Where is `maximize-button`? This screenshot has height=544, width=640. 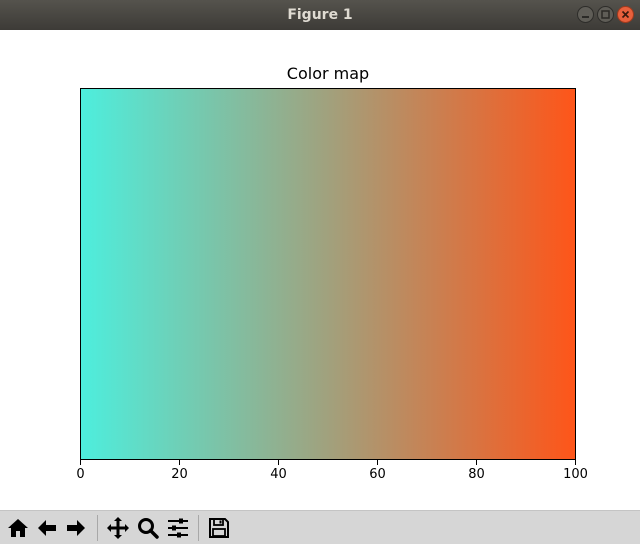 maximize-button is located at coordinates (605, 14).